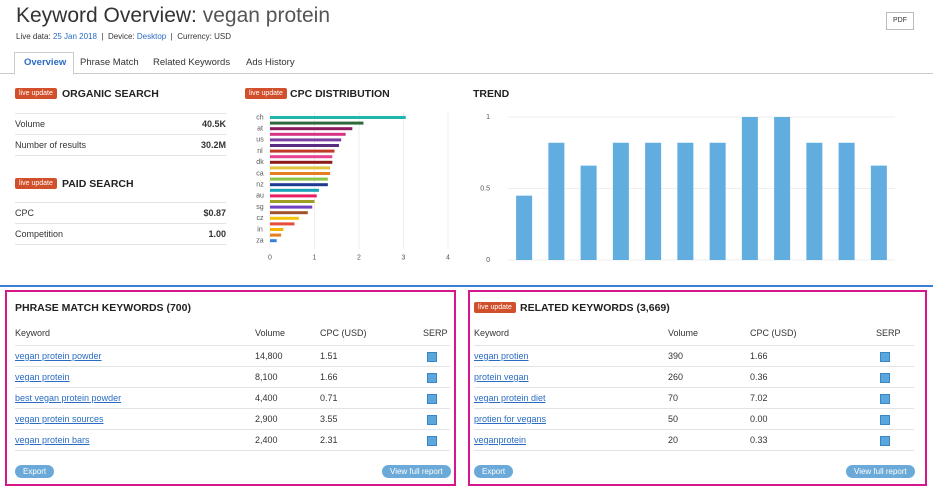 This screenshot has width=933, height=489. What do you see at coordinates (173, 16) in the screenshot?
I see `page-title: Keyword Overview: vegan protein` at bounding box center [173, 16].